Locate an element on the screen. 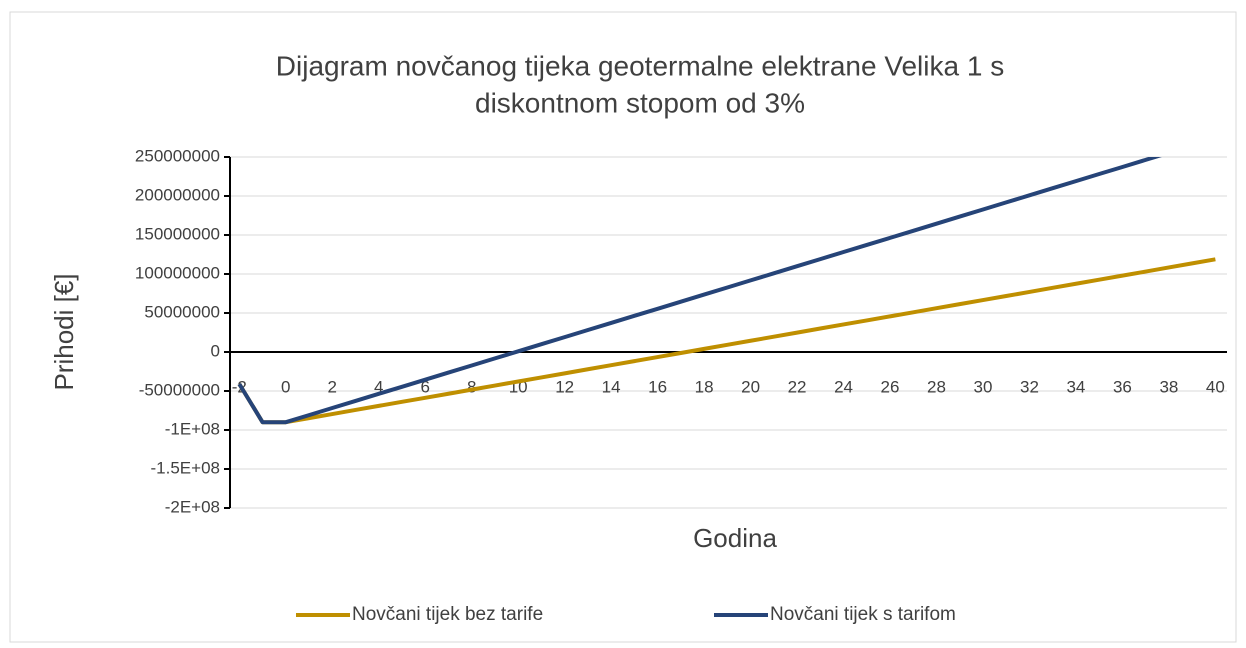 The image size is (1246, 648). x-tick-label: 40 is located at coordinates (1215, 386).